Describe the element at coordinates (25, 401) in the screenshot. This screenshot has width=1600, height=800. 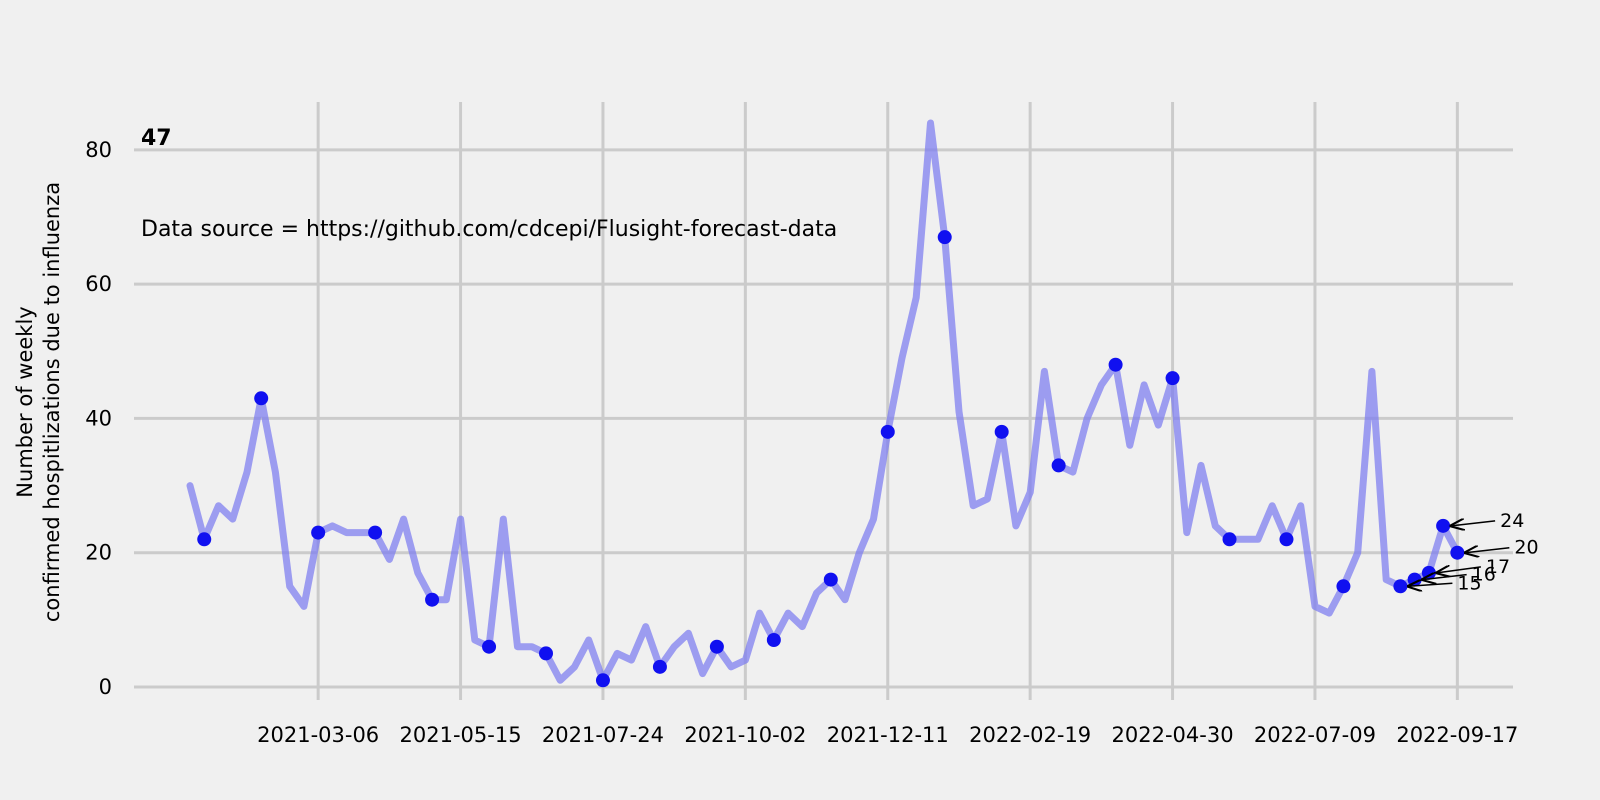
I see `y-axis-label-line1: Number of weekly` at that location.